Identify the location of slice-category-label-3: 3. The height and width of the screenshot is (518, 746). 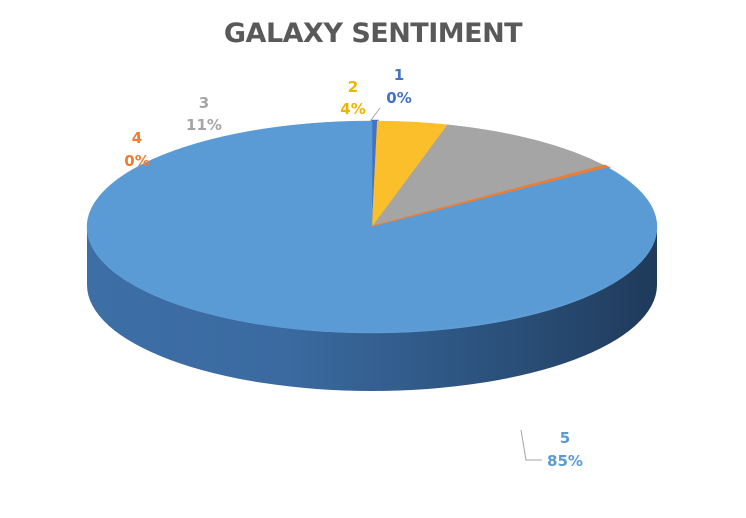
(204, 103).